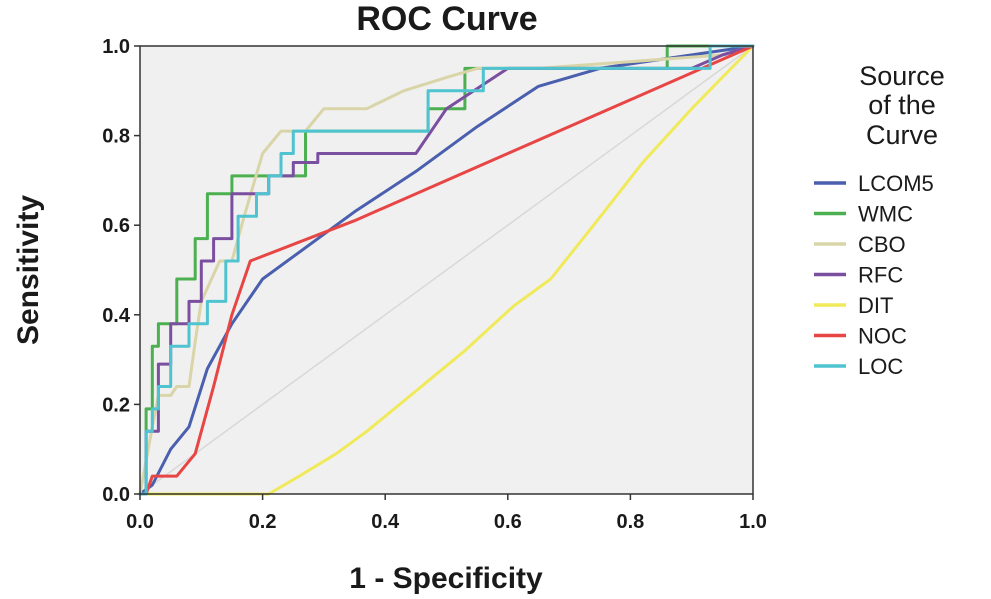  I want to click on legend-item-wmc: WMC, so click(863, 214).